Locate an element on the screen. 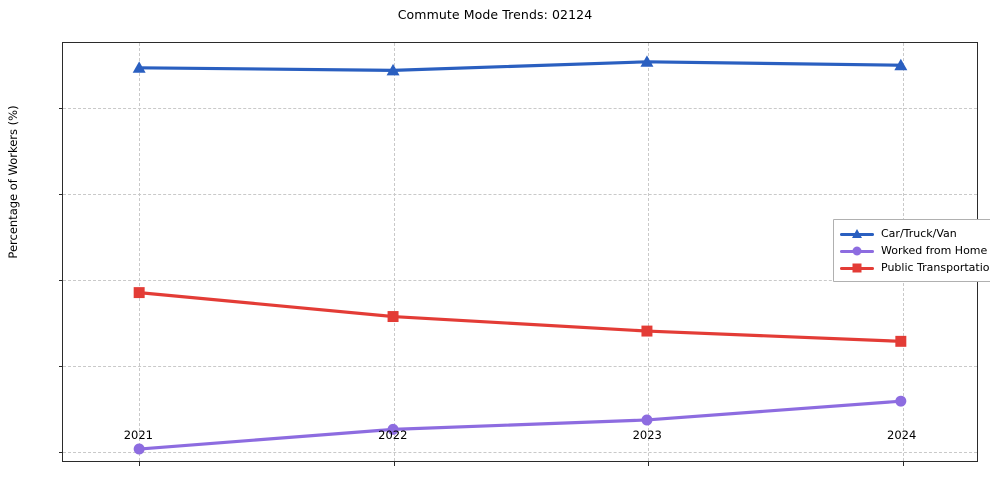 The image size is (990, 490). legend-item-public-transportation: Public Transportation is located at coordinates (915, 267).